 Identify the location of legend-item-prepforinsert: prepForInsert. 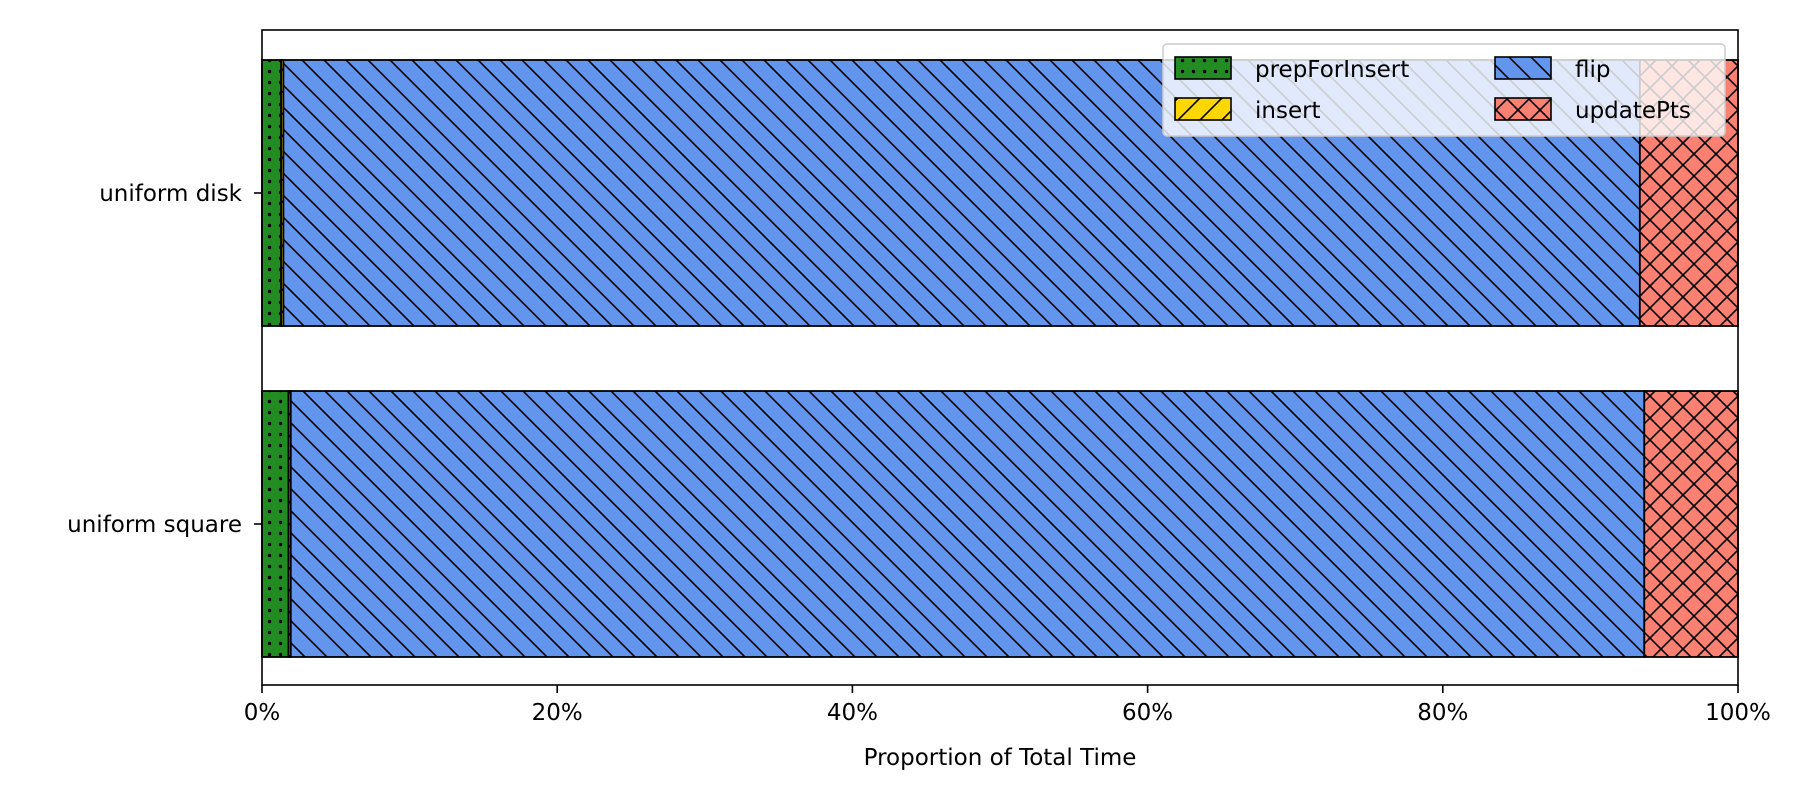
(1291, 69).